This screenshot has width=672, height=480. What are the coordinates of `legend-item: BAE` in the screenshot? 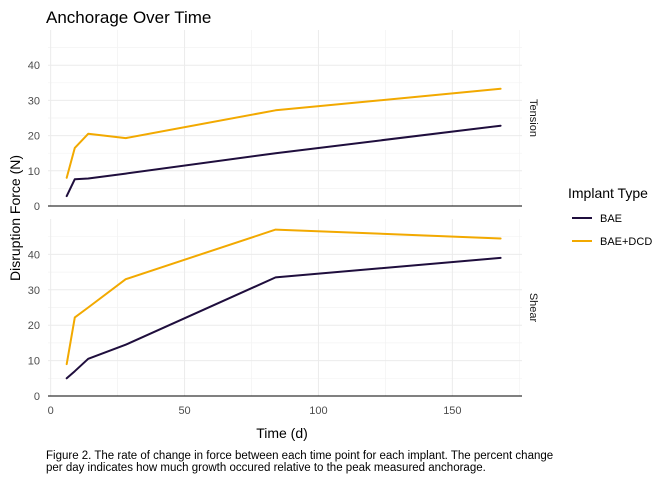 It's located at (597, 219).